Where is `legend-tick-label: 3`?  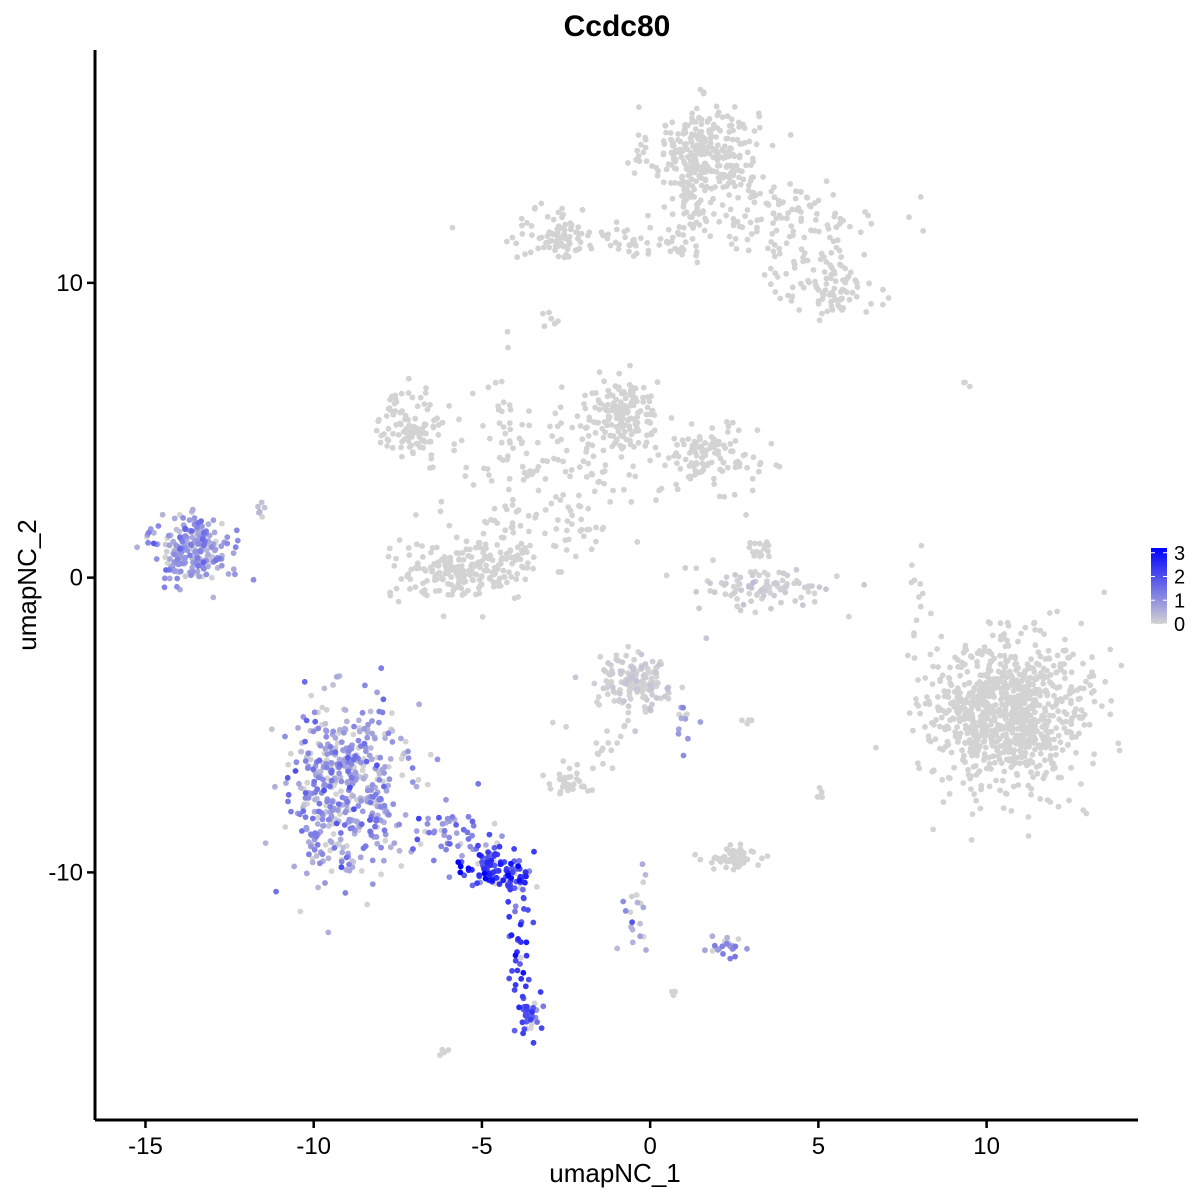
legend-tick-label: 3 is located at coordinates (1179, 554).